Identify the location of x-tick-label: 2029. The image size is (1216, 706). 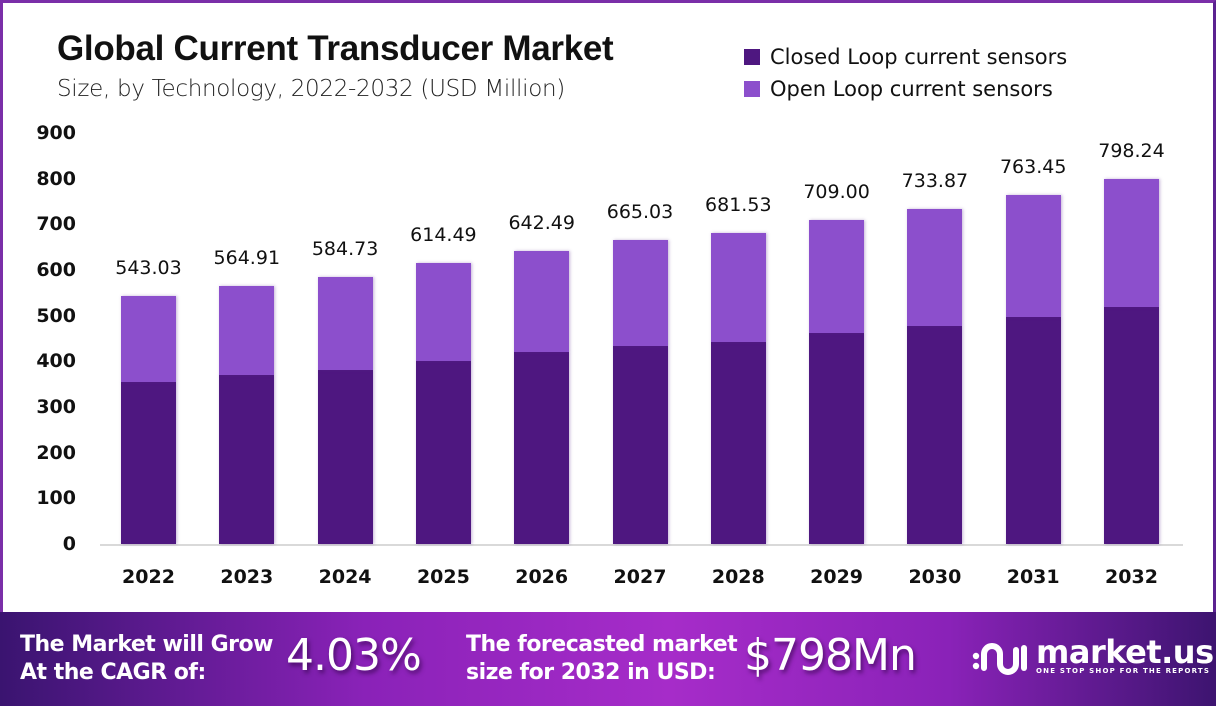
(837, 577).